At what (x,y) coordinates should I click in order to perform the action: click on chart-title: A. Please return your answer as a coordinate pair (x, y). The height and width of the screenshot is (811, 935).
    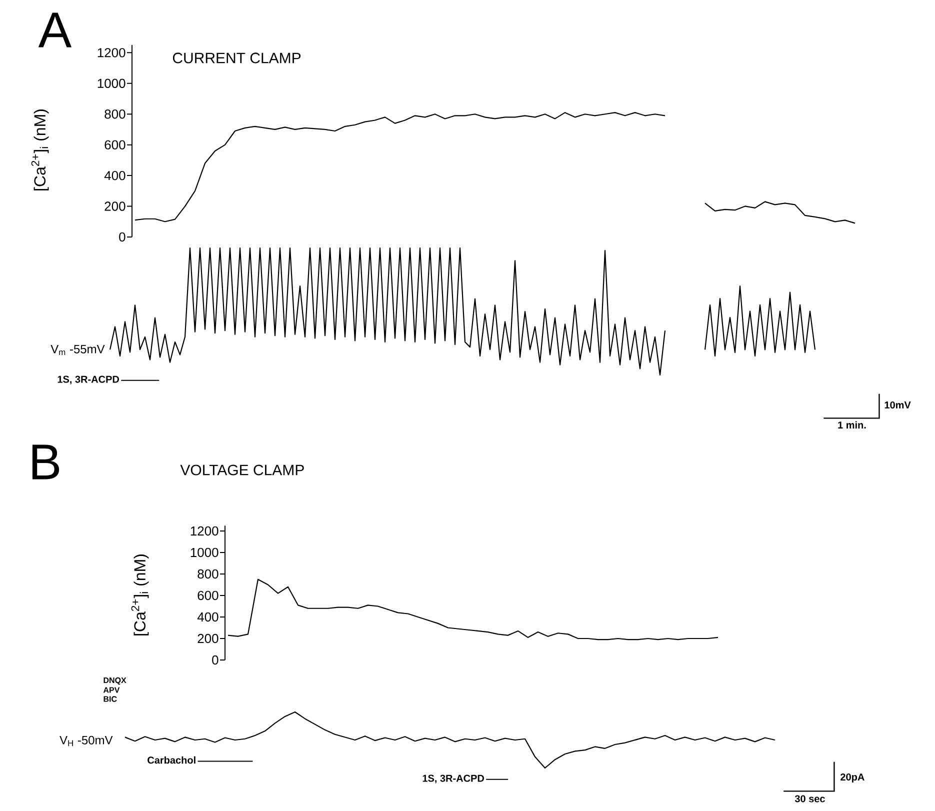
    Looking at the image, I should click on (55, 30).